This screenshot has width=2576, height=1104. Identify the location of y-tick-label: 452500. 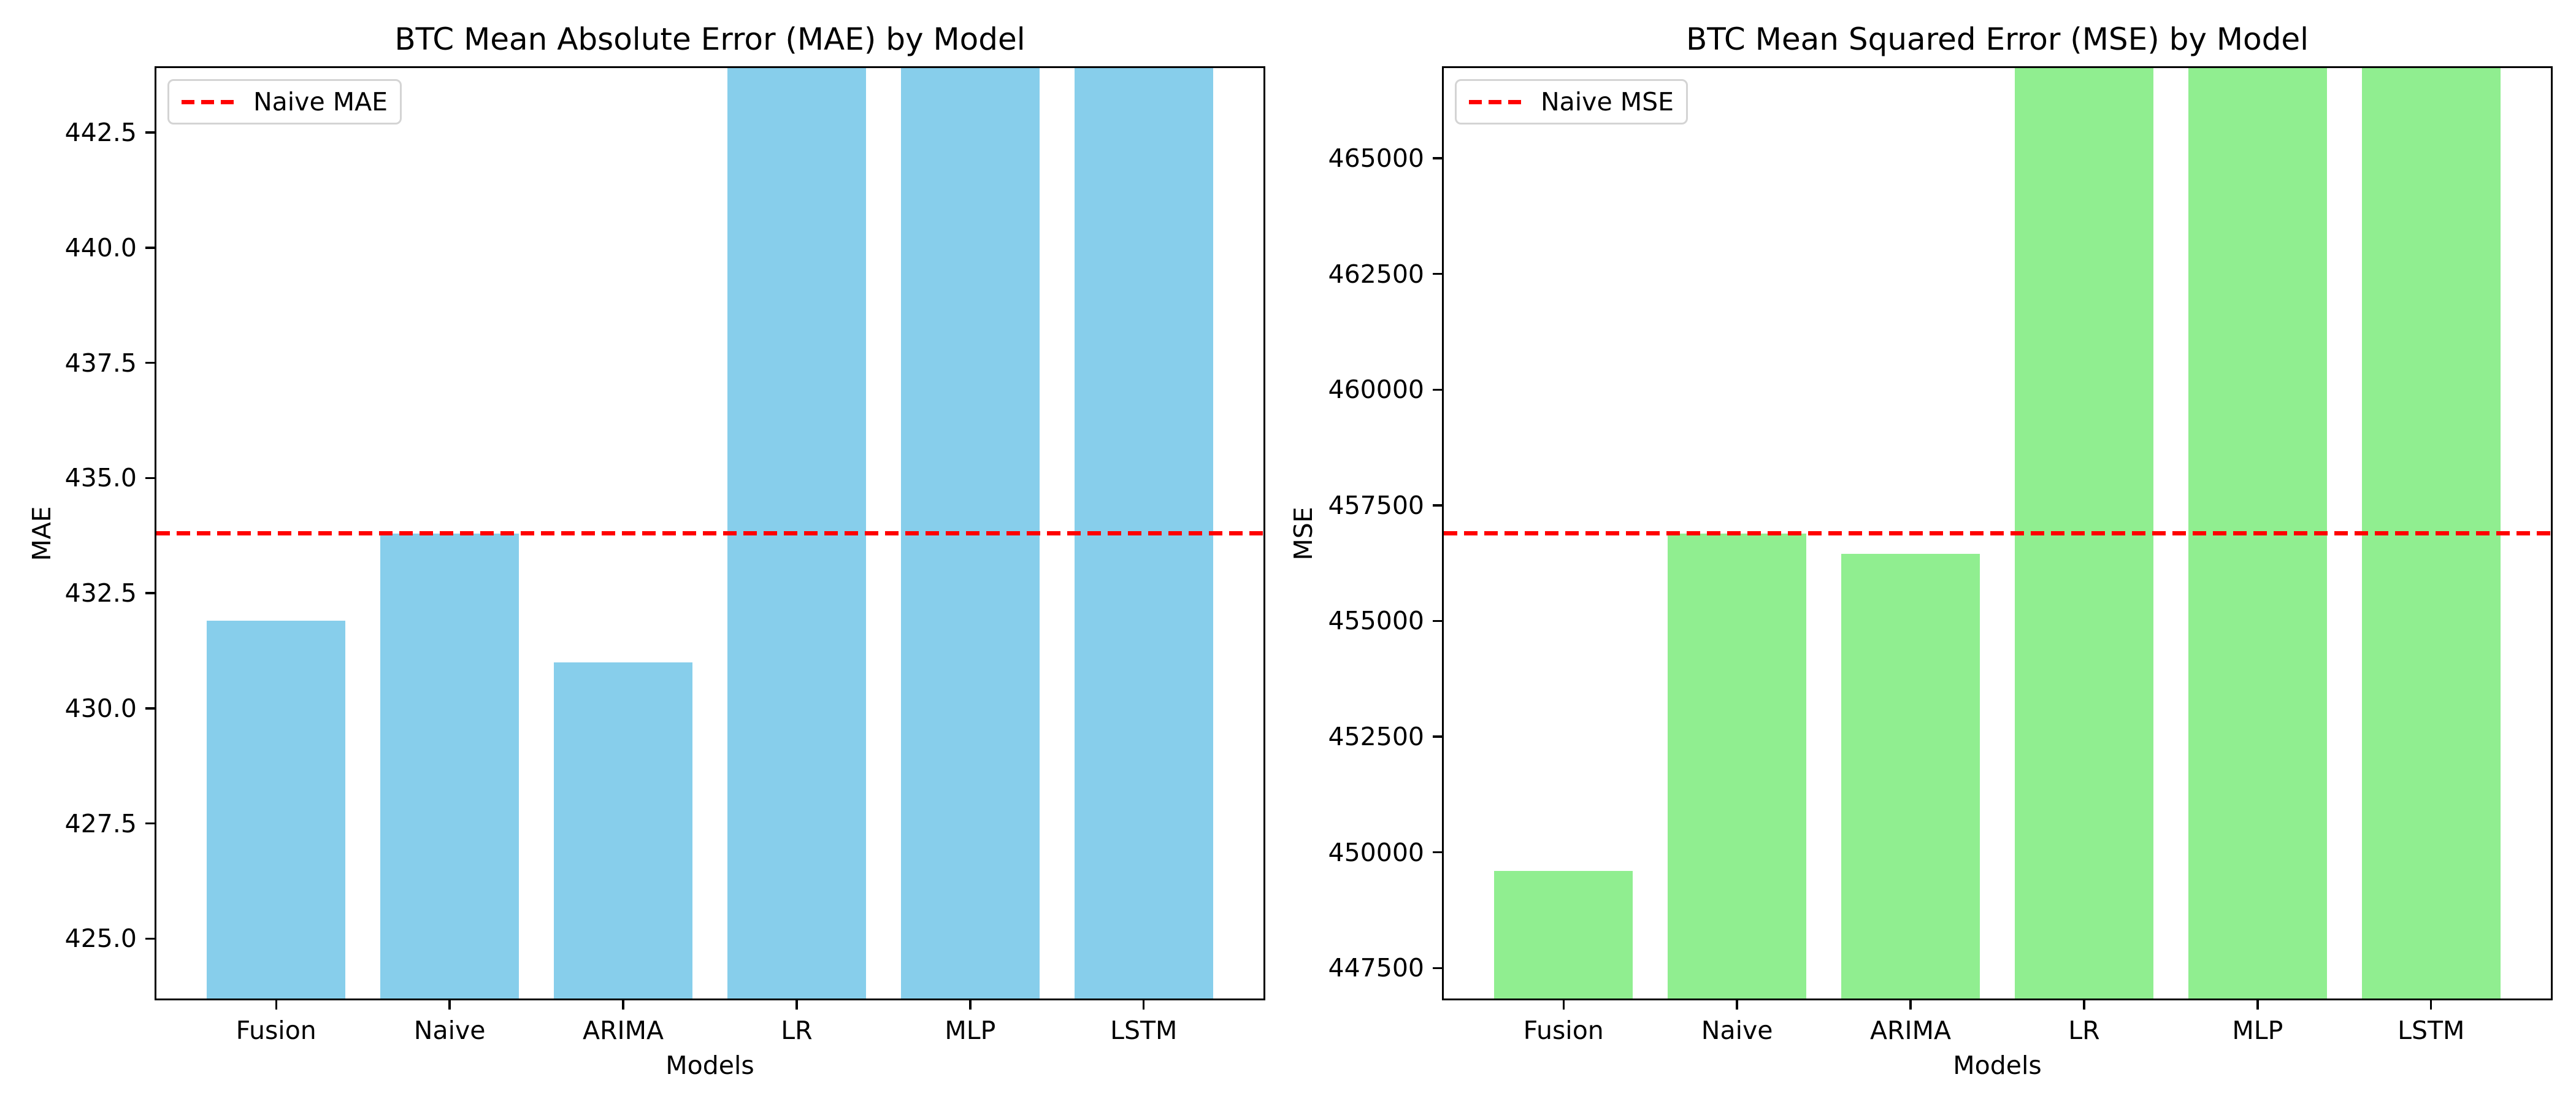
(1376, 737).